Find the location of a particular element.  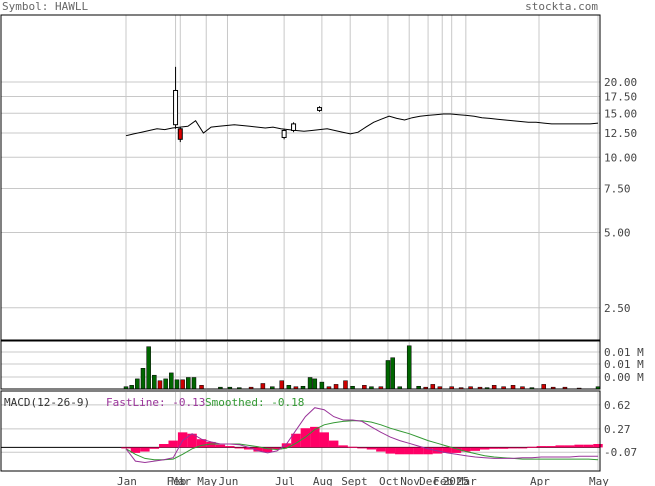

macd-fast-label: FastLine: -0.13 is located at coordinates (155, 402).